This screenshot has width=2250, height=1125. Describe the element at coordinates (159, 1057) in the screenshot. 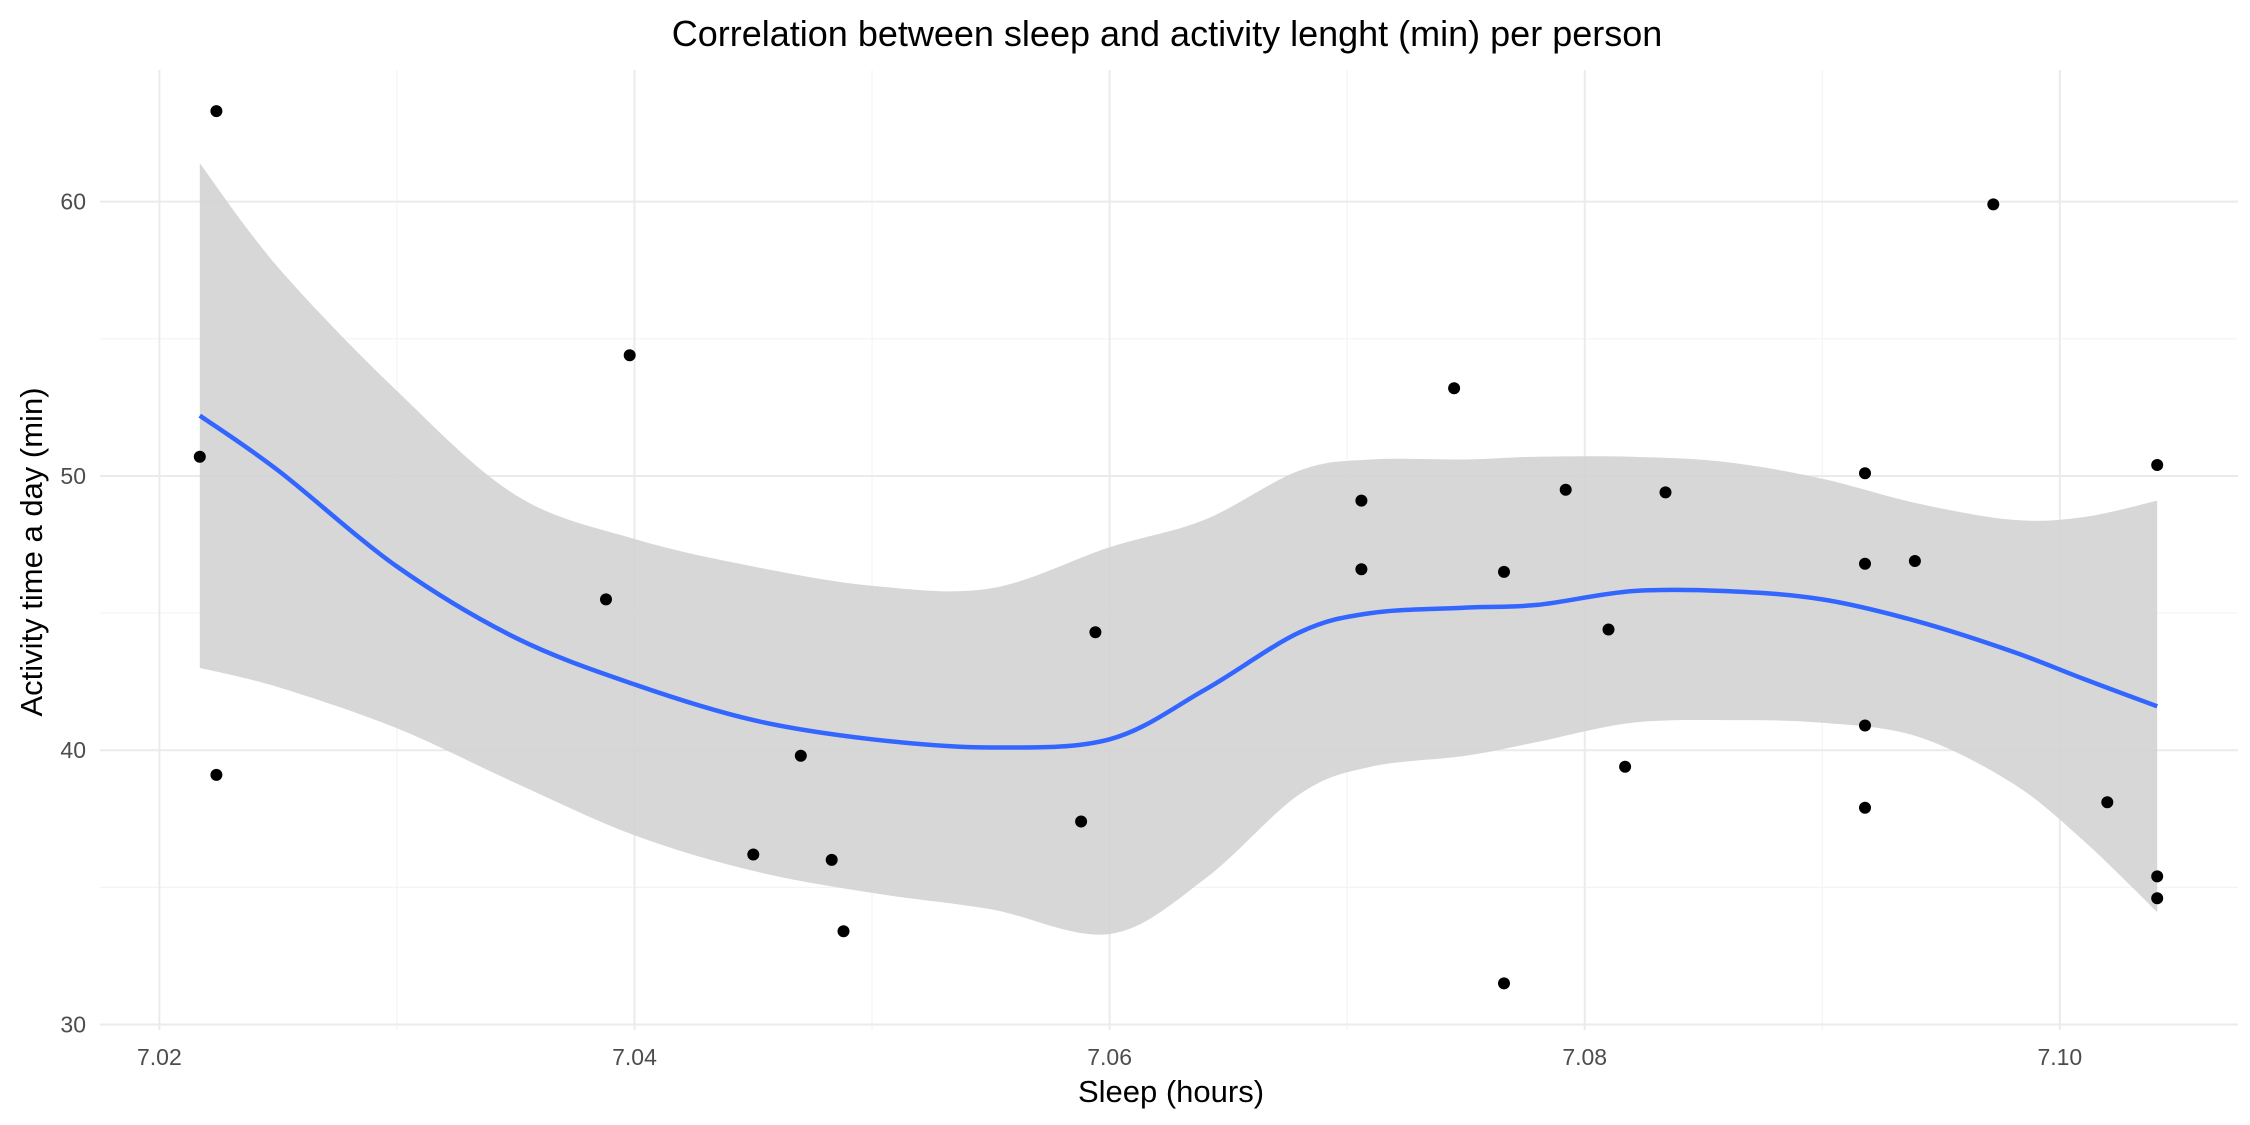

I see `x-tick-label: 7.02` at that location.